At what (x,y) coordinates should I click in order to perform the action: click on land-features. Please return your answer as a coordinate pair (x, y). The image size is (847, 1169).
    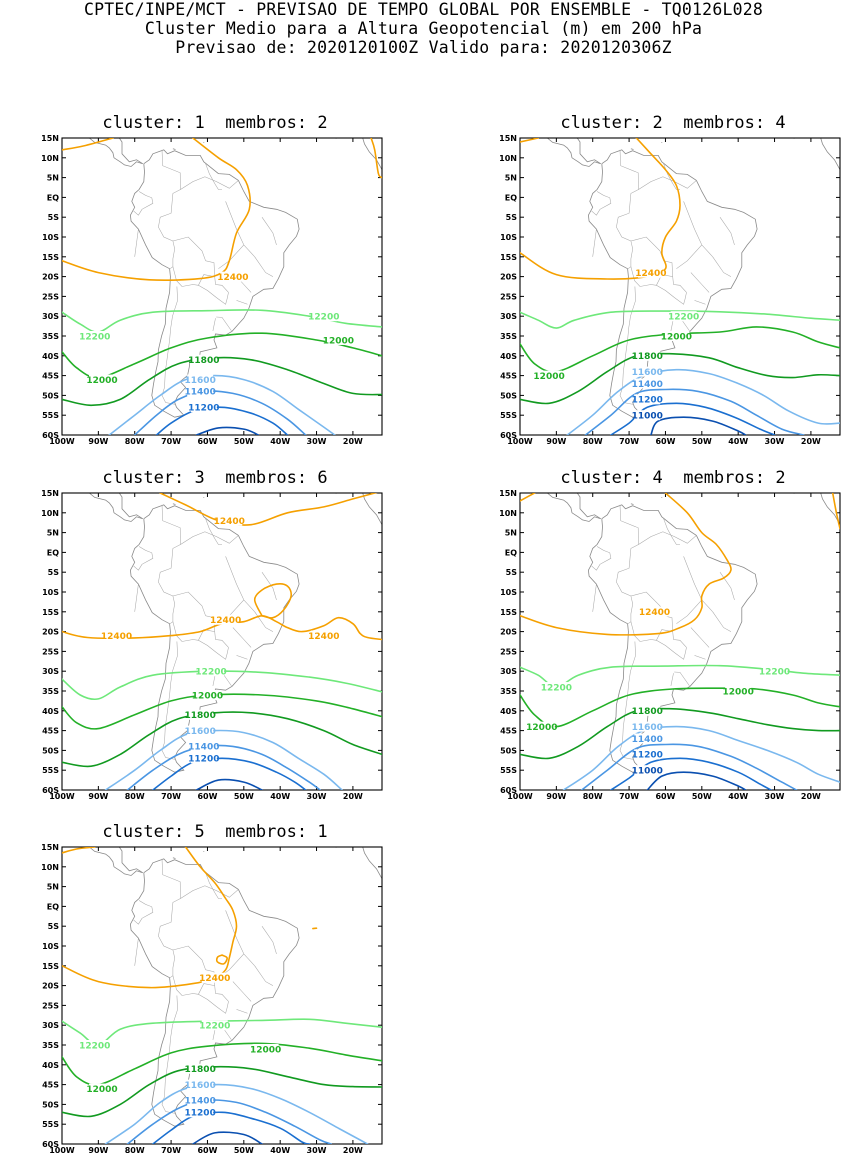
    Looking at the image, I should click on (680, 275).